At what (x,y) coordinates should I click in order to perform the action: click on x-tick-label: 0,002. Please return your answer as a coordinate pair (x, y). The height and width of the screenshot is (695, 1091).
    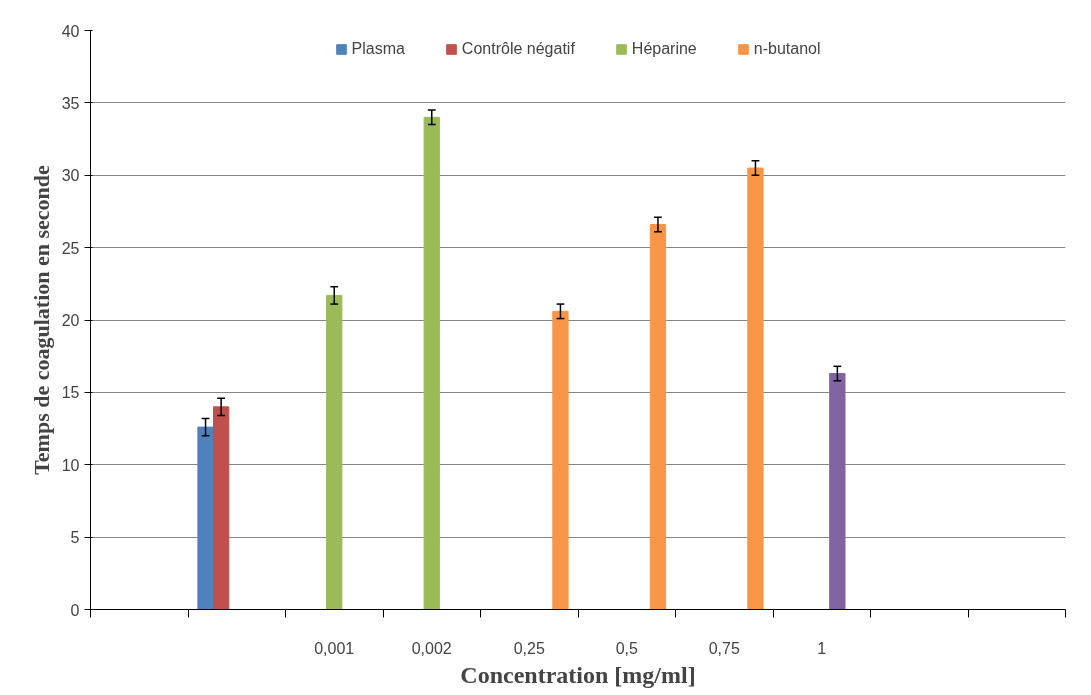
    Looking at the image, I should click on (431, 648).